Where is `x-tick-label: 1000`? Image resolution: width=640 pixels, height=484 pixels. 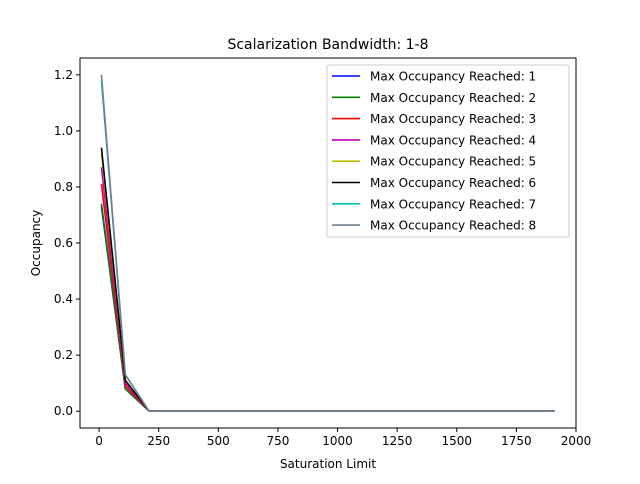
x-tick-label: 1000 is located at coordinates (337, 441).